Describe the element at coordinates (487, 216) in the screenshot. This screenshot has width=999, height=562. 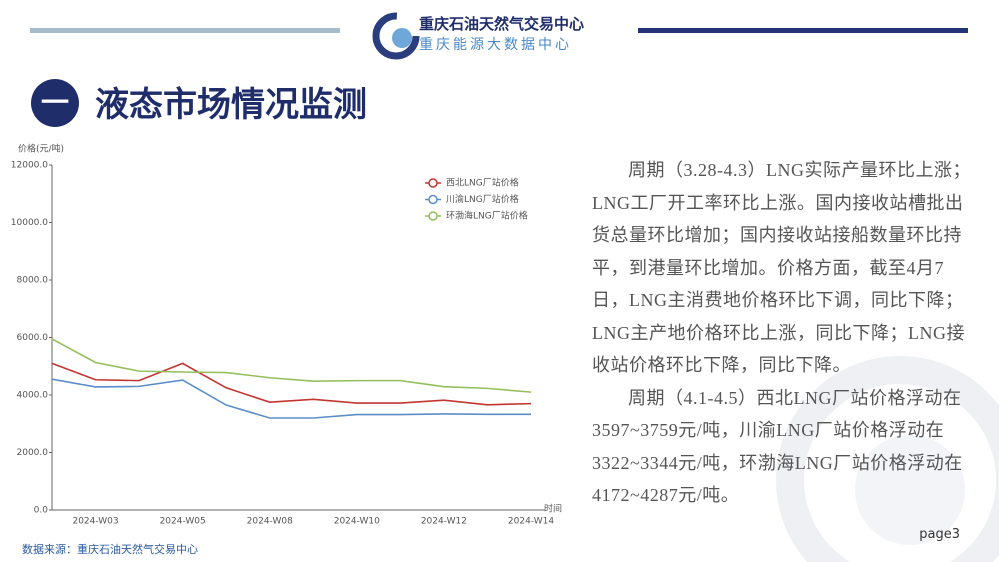
I see `legend-label: 环渤海LNG厂站价格` at that location.